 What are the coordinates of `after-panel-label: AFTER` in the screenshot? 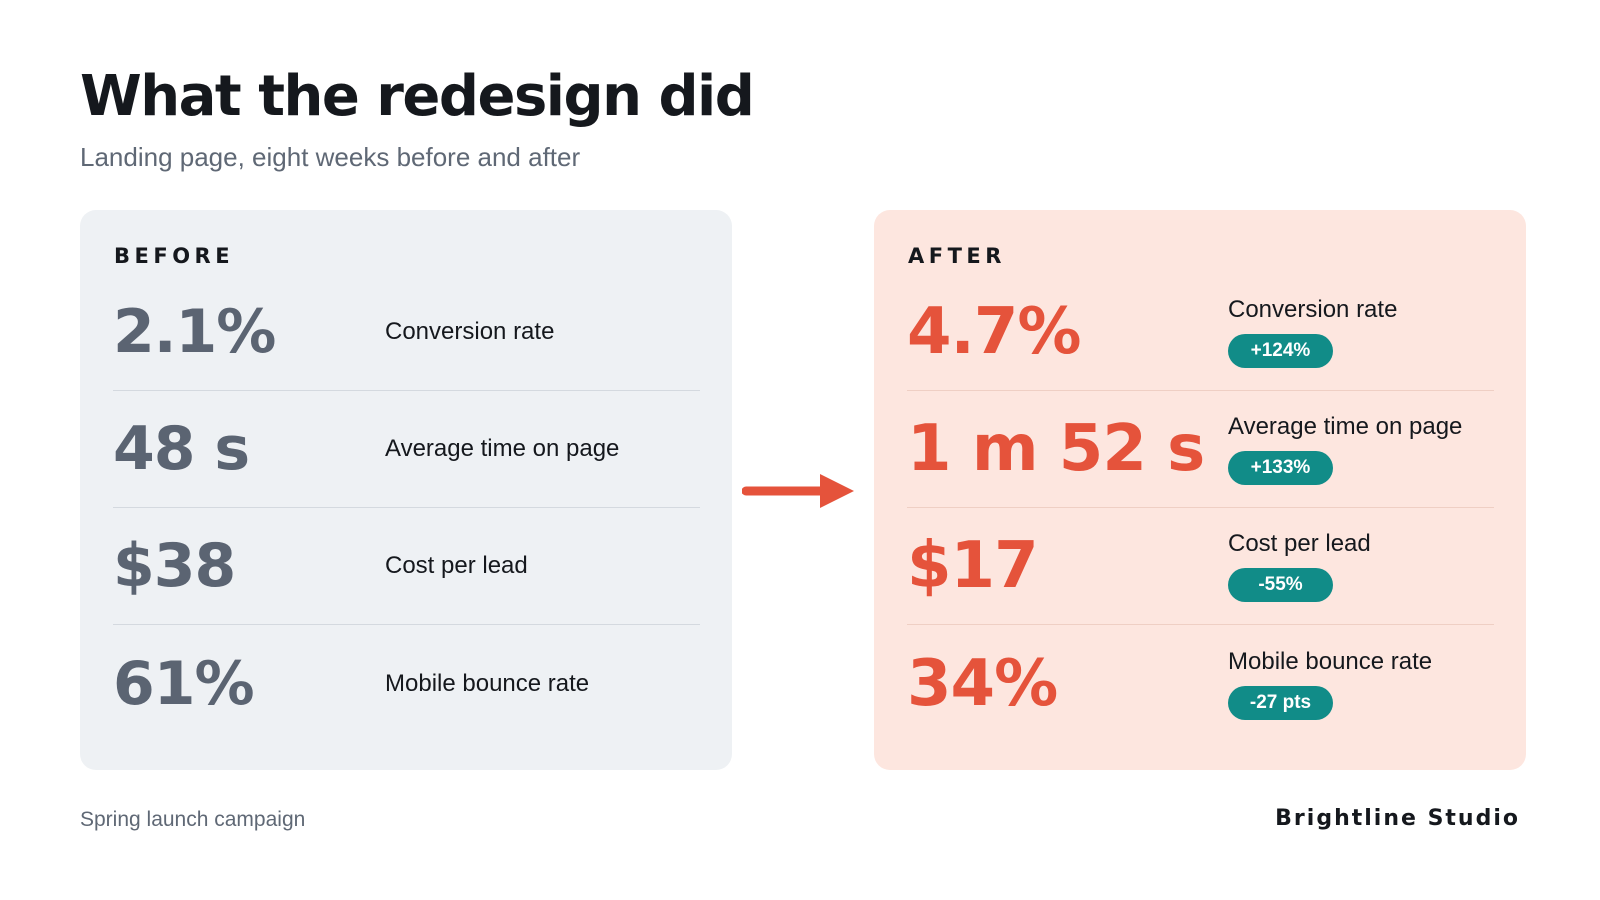 It's located at (957, 256).